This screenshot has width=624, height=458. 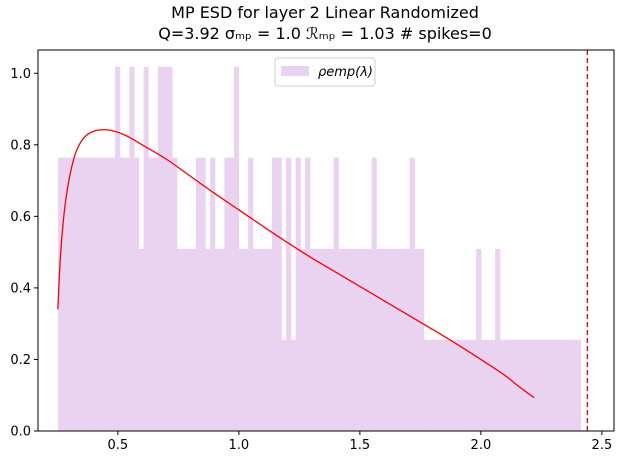 What do you see at coordinates (325, 12) in the screenshot?
I see `chart-title: MP ESD for layer 2 Linear Randomized` at bounding box center [325, 12].